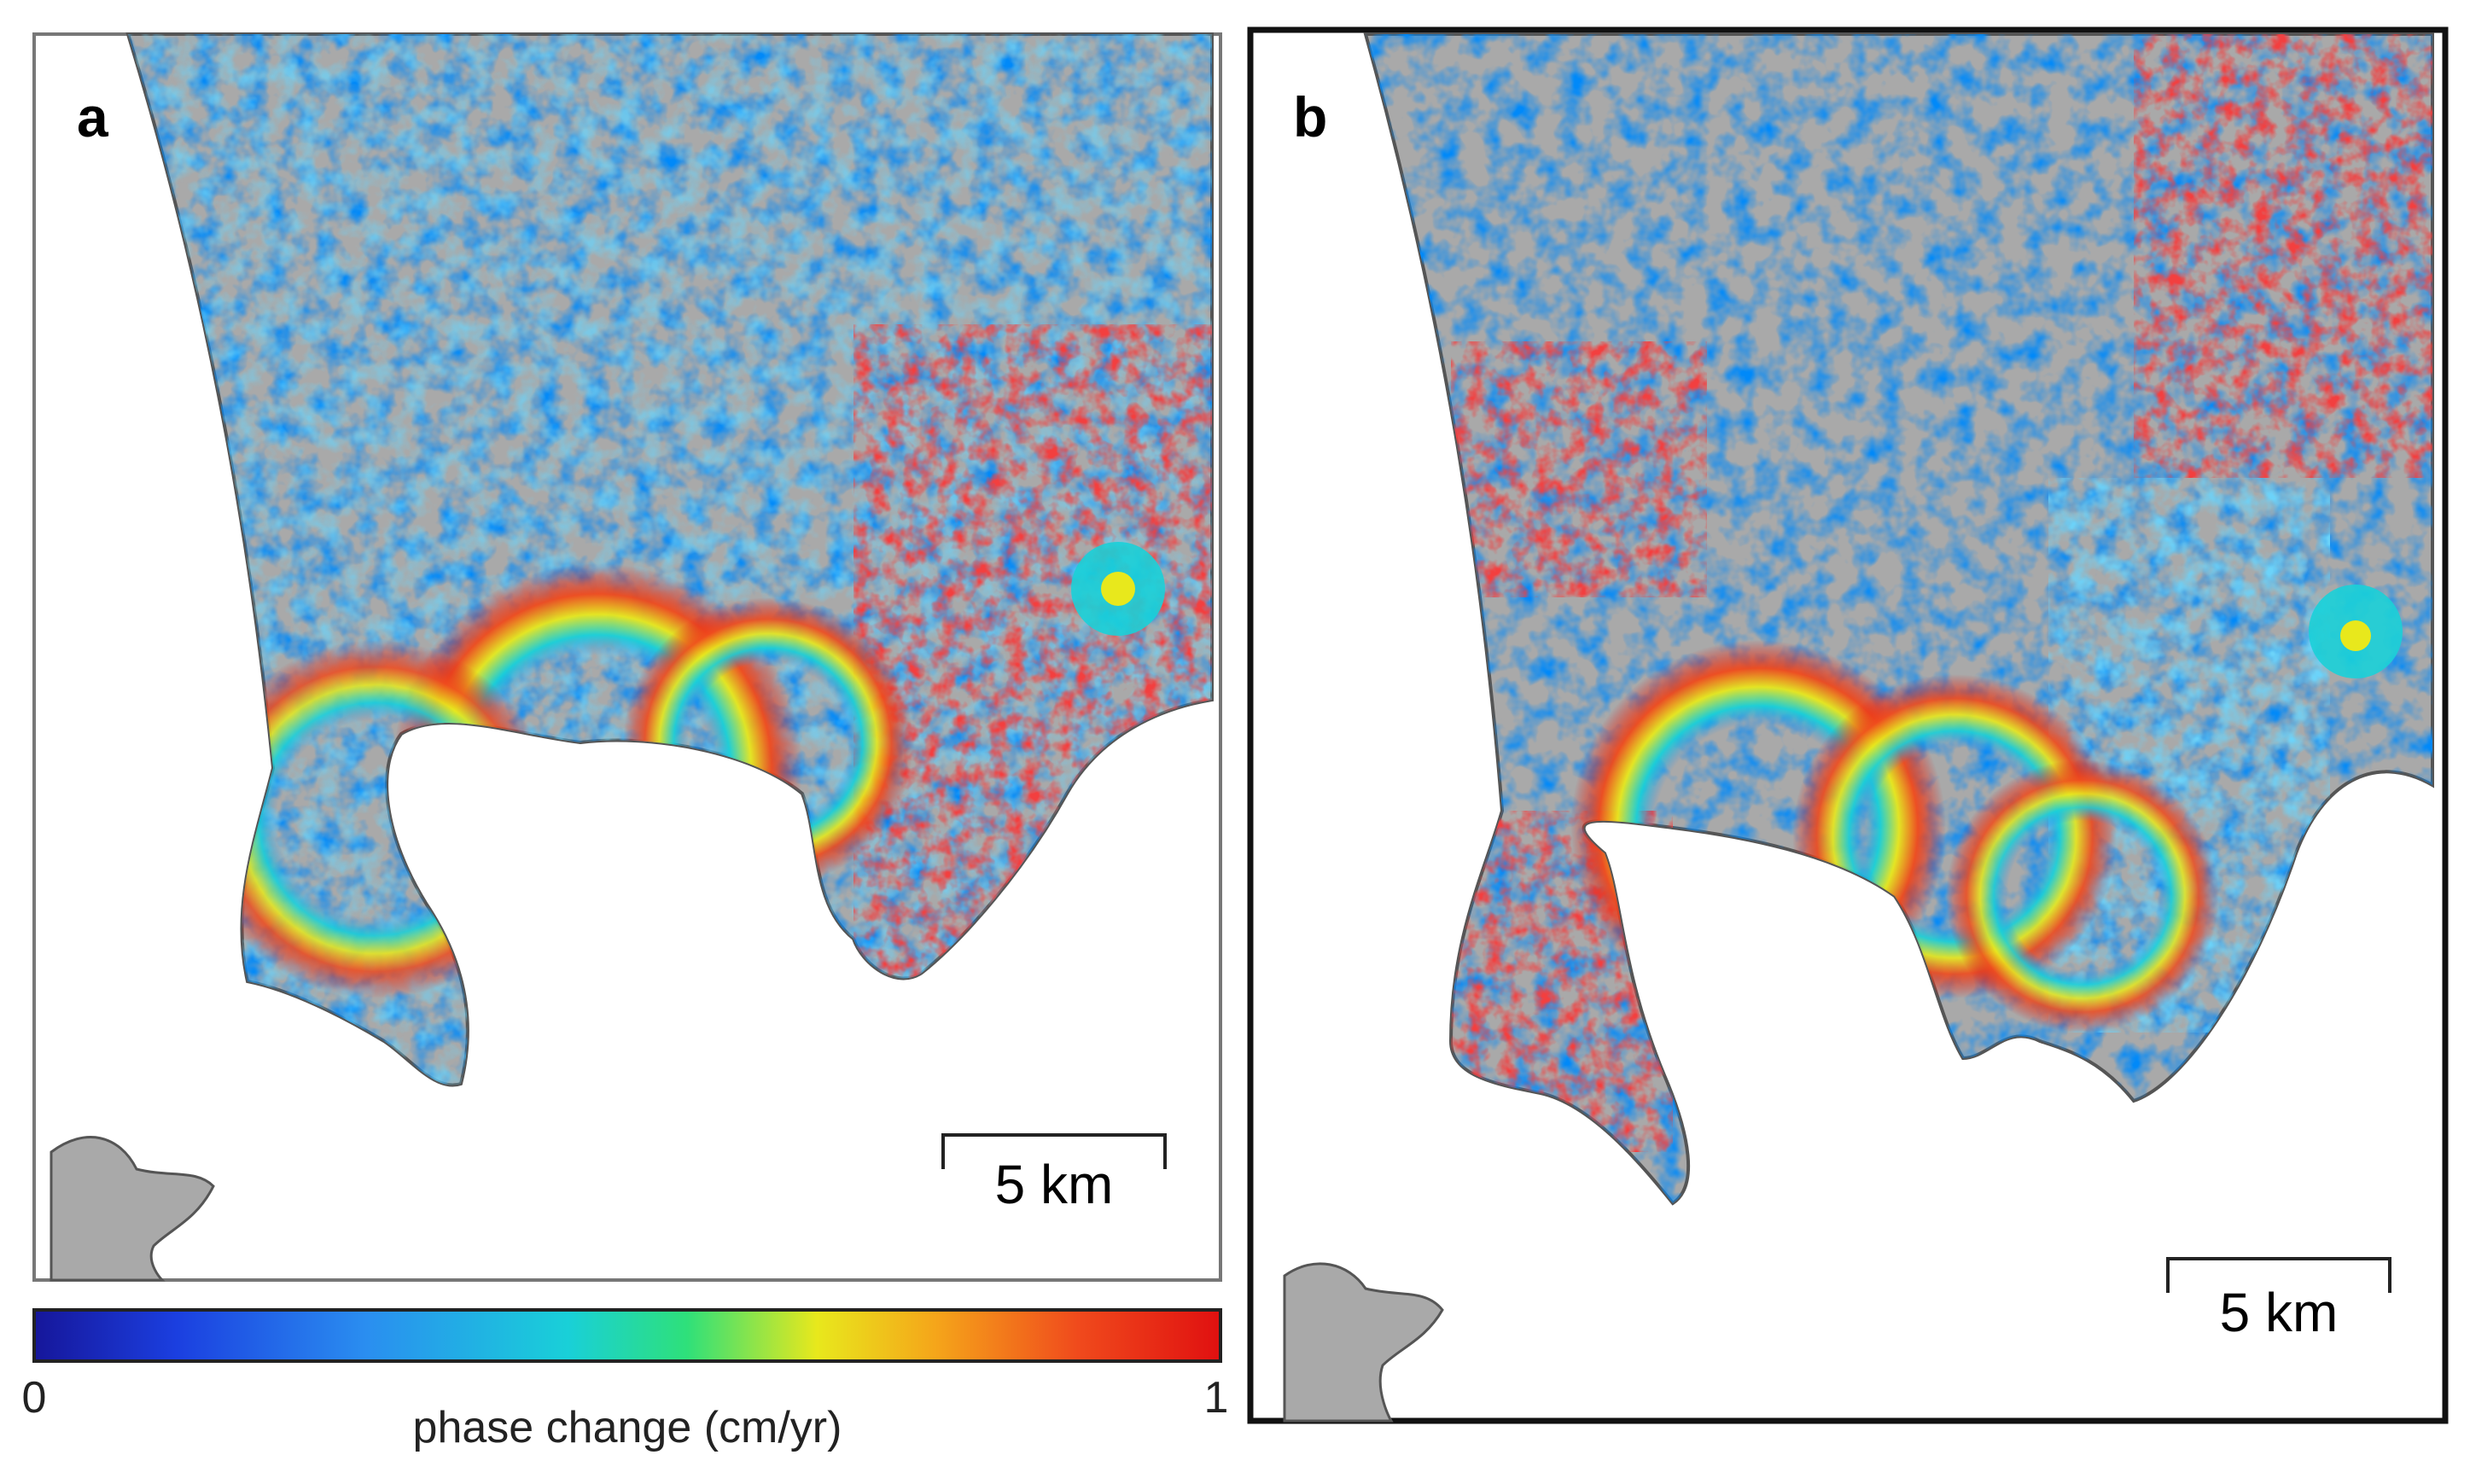  Describe the element at coordinates (625, 1380) in the screenshot. I see `colorbar: 0 1 phase change (cm/yr)` at that location.